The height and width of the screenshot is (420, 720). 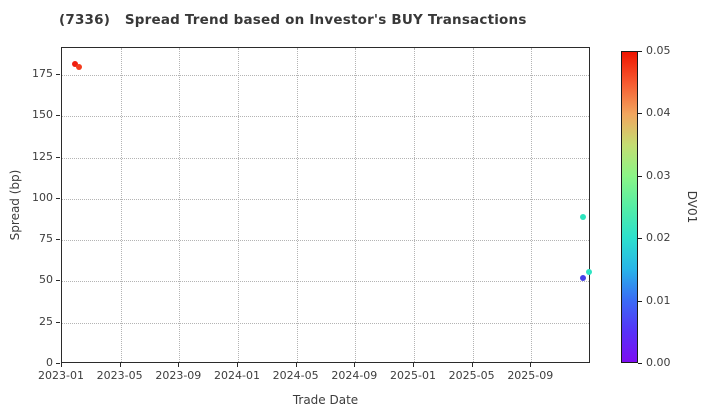 I want to click on x-tick-label: 2023-01, so click(x=61, y=375).